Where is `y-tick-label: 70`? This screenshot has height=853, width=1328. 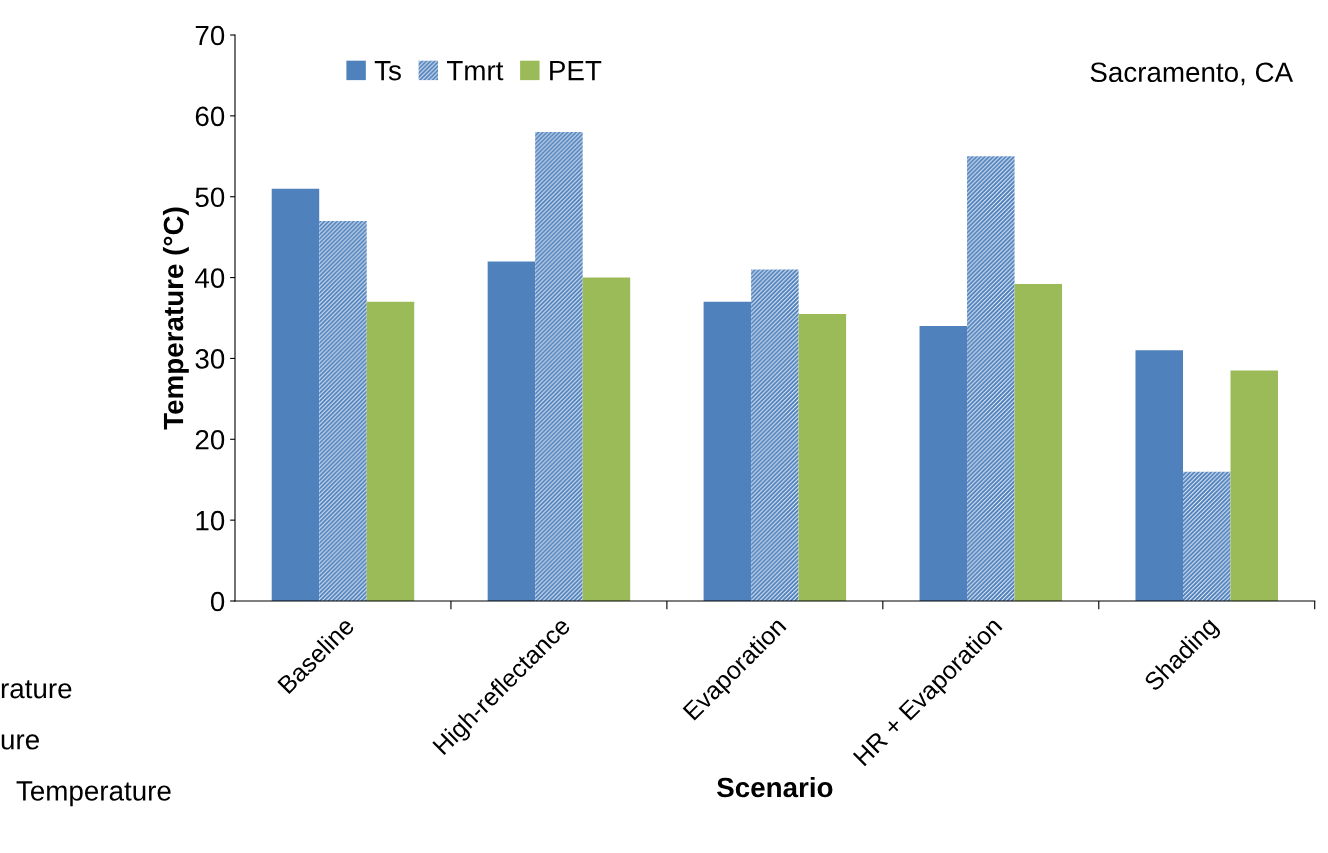
y-tick-label: 70 is located at coordinates (210, 35).